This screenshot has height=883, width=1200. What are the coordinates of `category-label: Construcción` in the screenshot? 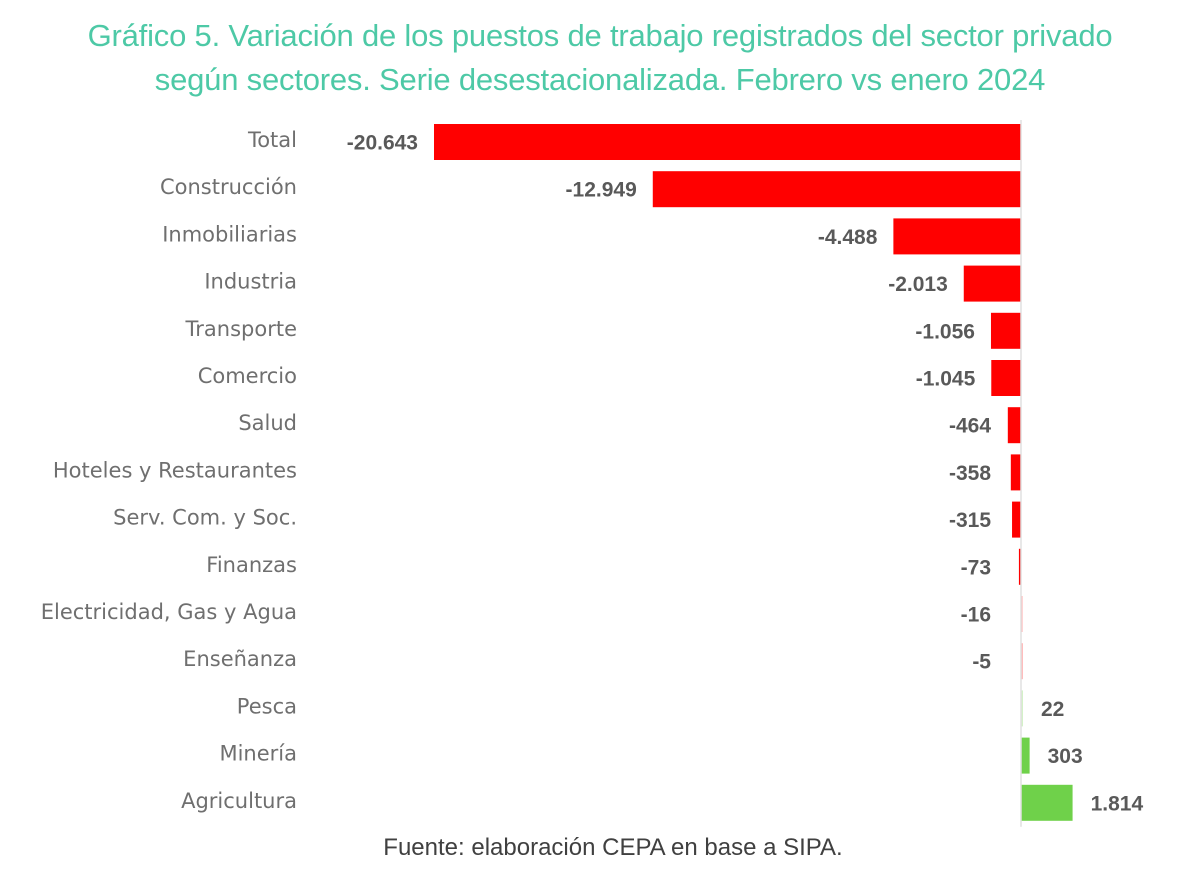 It's located at (228, 187).